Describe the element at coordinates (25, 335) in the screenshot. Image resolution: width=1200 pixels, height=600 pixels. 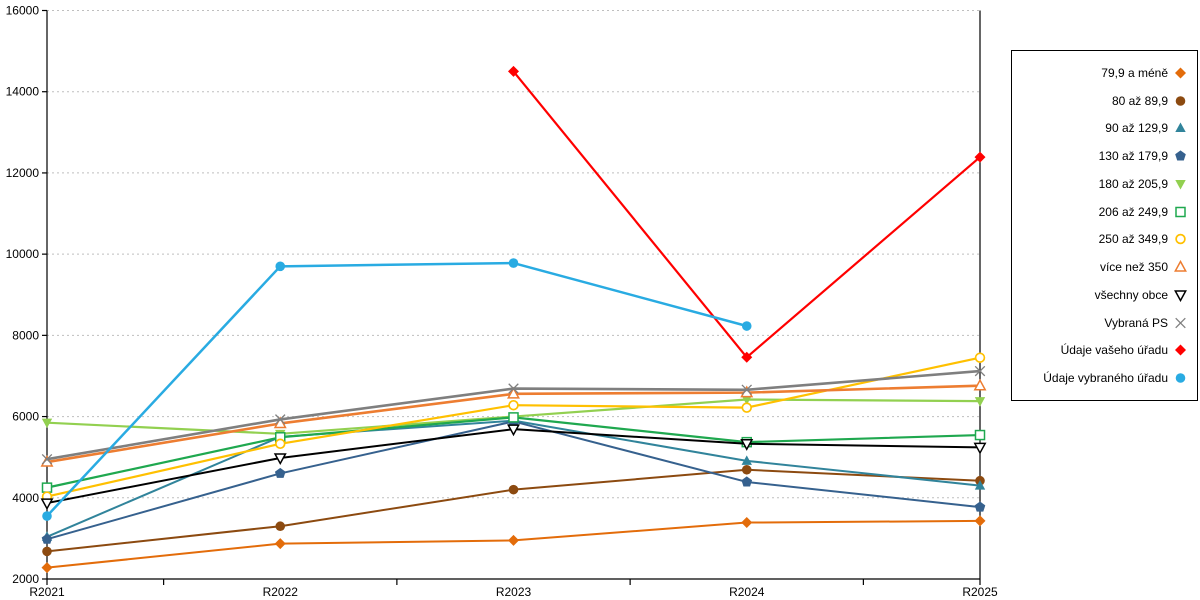
I see `y-axis-label: 8000` at that location.